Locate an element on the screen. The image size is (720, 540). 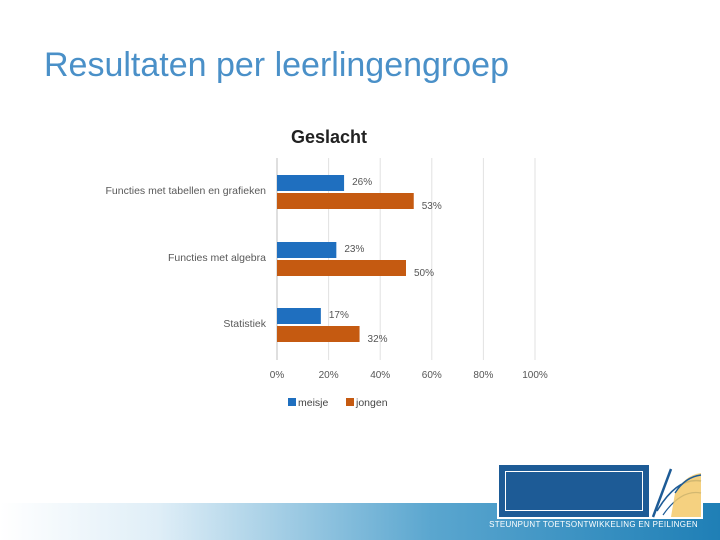
category-label: Statistiek is located at coordinates (244, 324).